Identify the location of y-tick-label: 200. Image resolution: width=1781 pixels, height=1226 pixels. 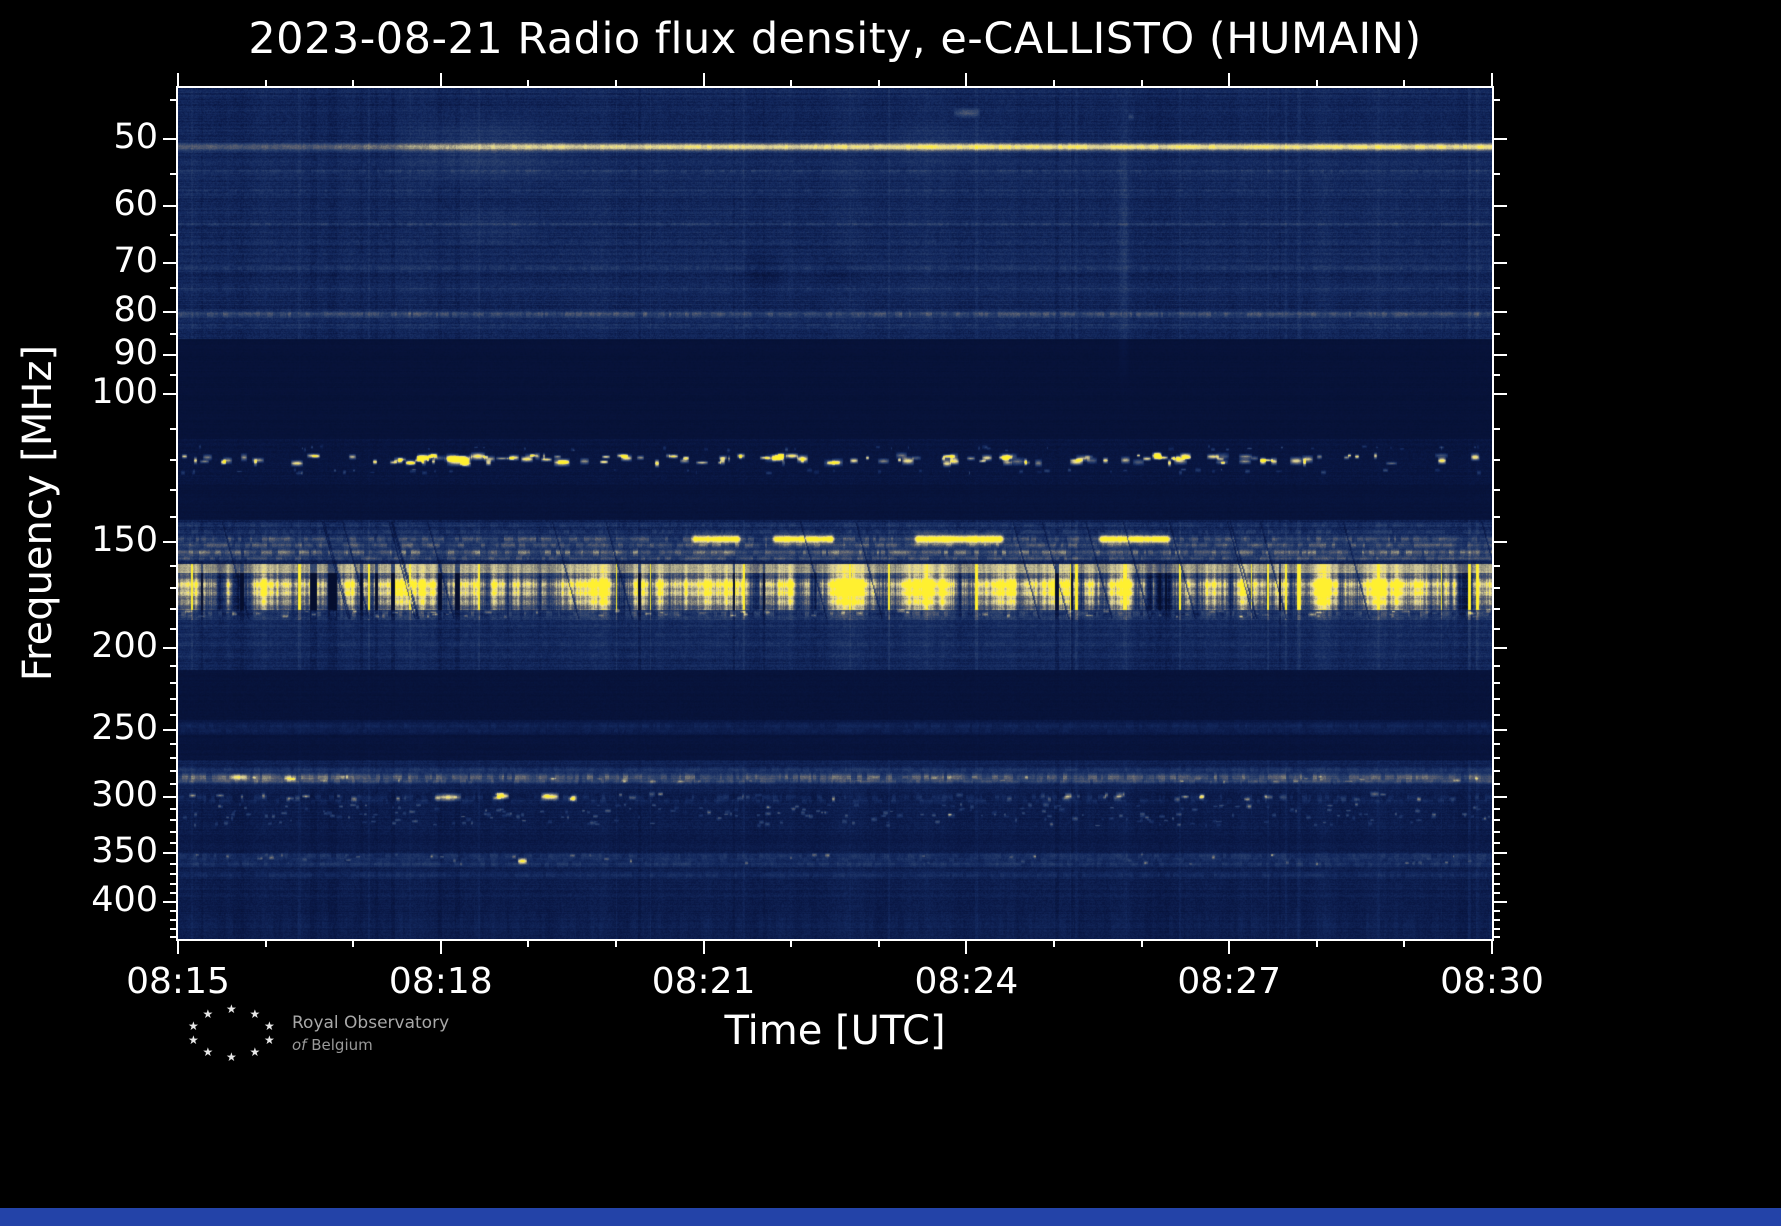
(124, 645).